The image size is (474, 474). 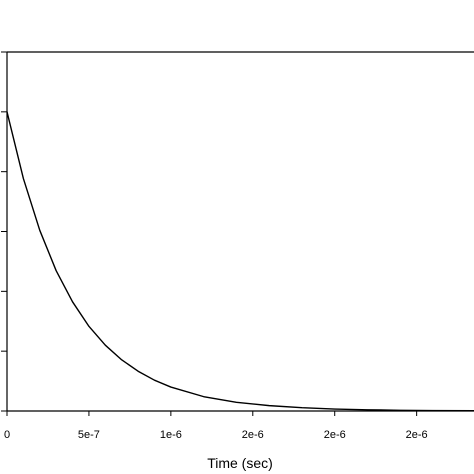 I want to click on x-tick-label: 1e-6, so click(x=171, y=435).